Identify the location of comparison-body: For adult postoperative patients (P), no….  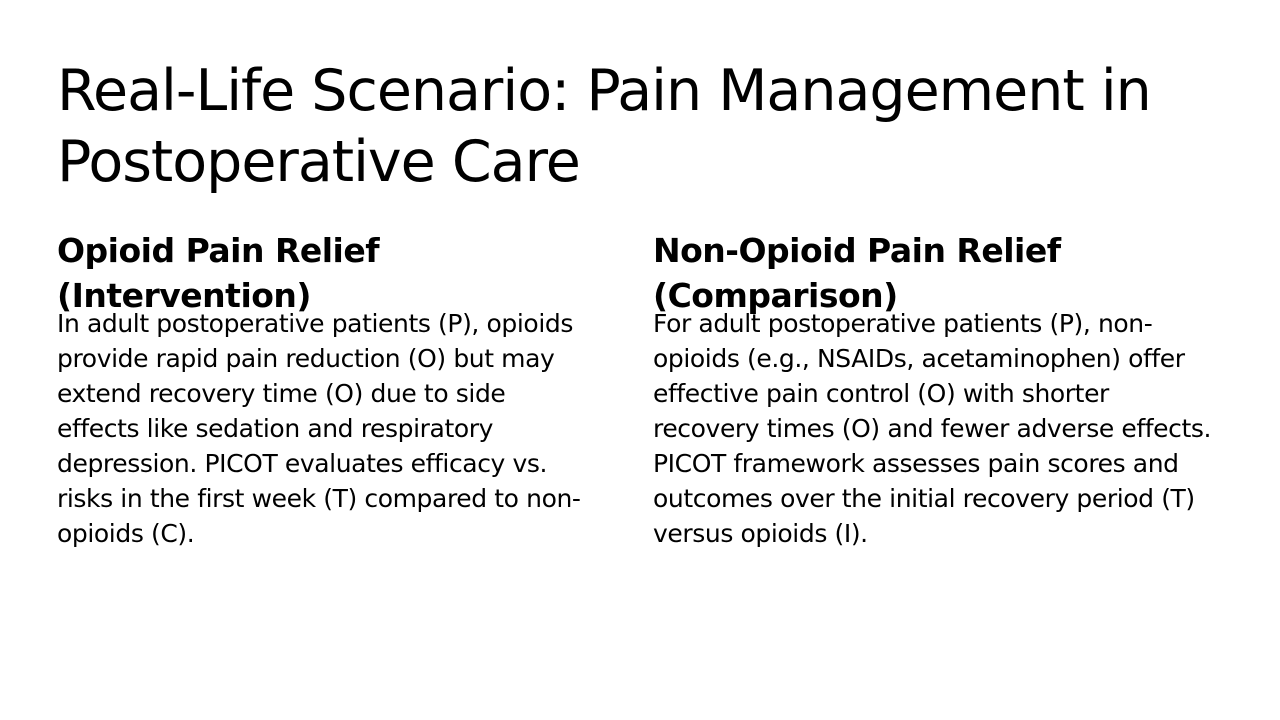
(932, 428).